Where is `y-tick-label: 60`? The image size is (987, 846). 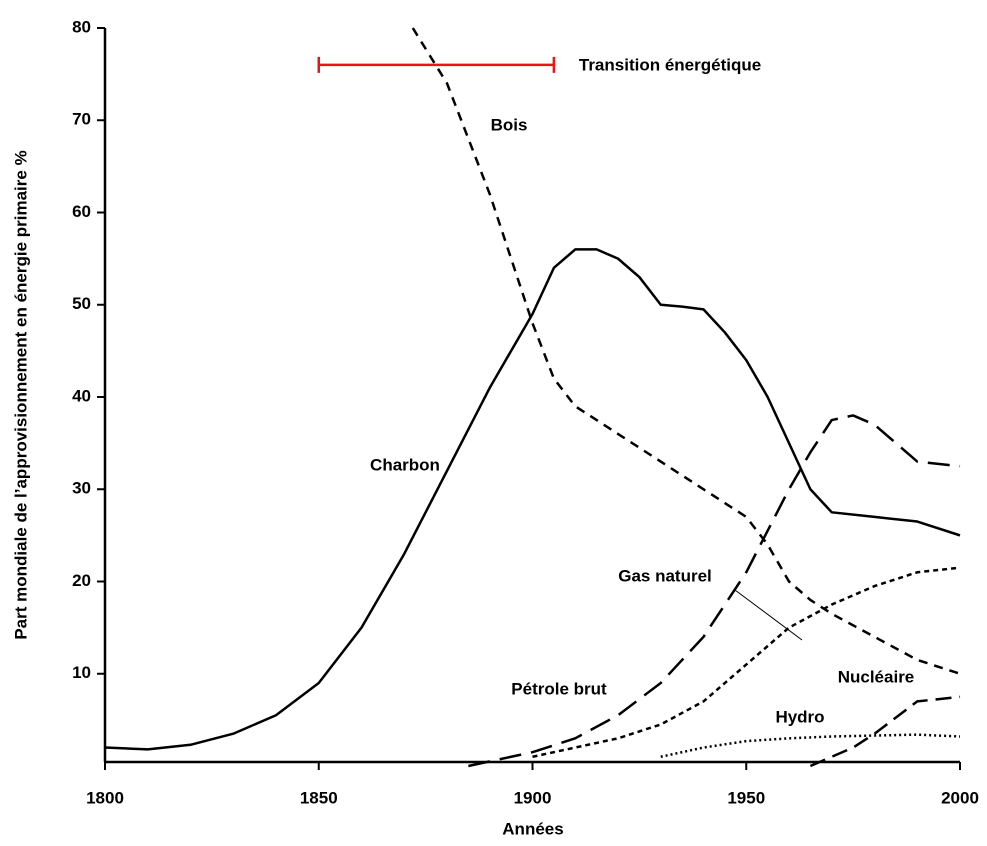
y-tick-label: 60 is located at coordinates (81, 211).